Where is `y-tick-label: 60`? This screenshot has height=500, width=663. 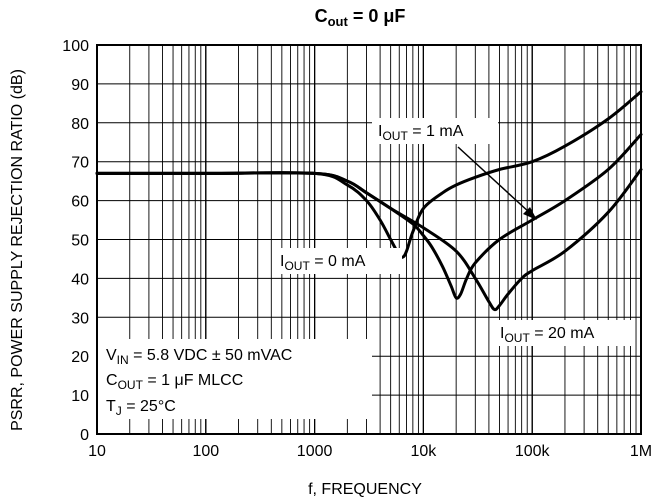
y-tick-label: 60 is located at coordinates (80, 202).